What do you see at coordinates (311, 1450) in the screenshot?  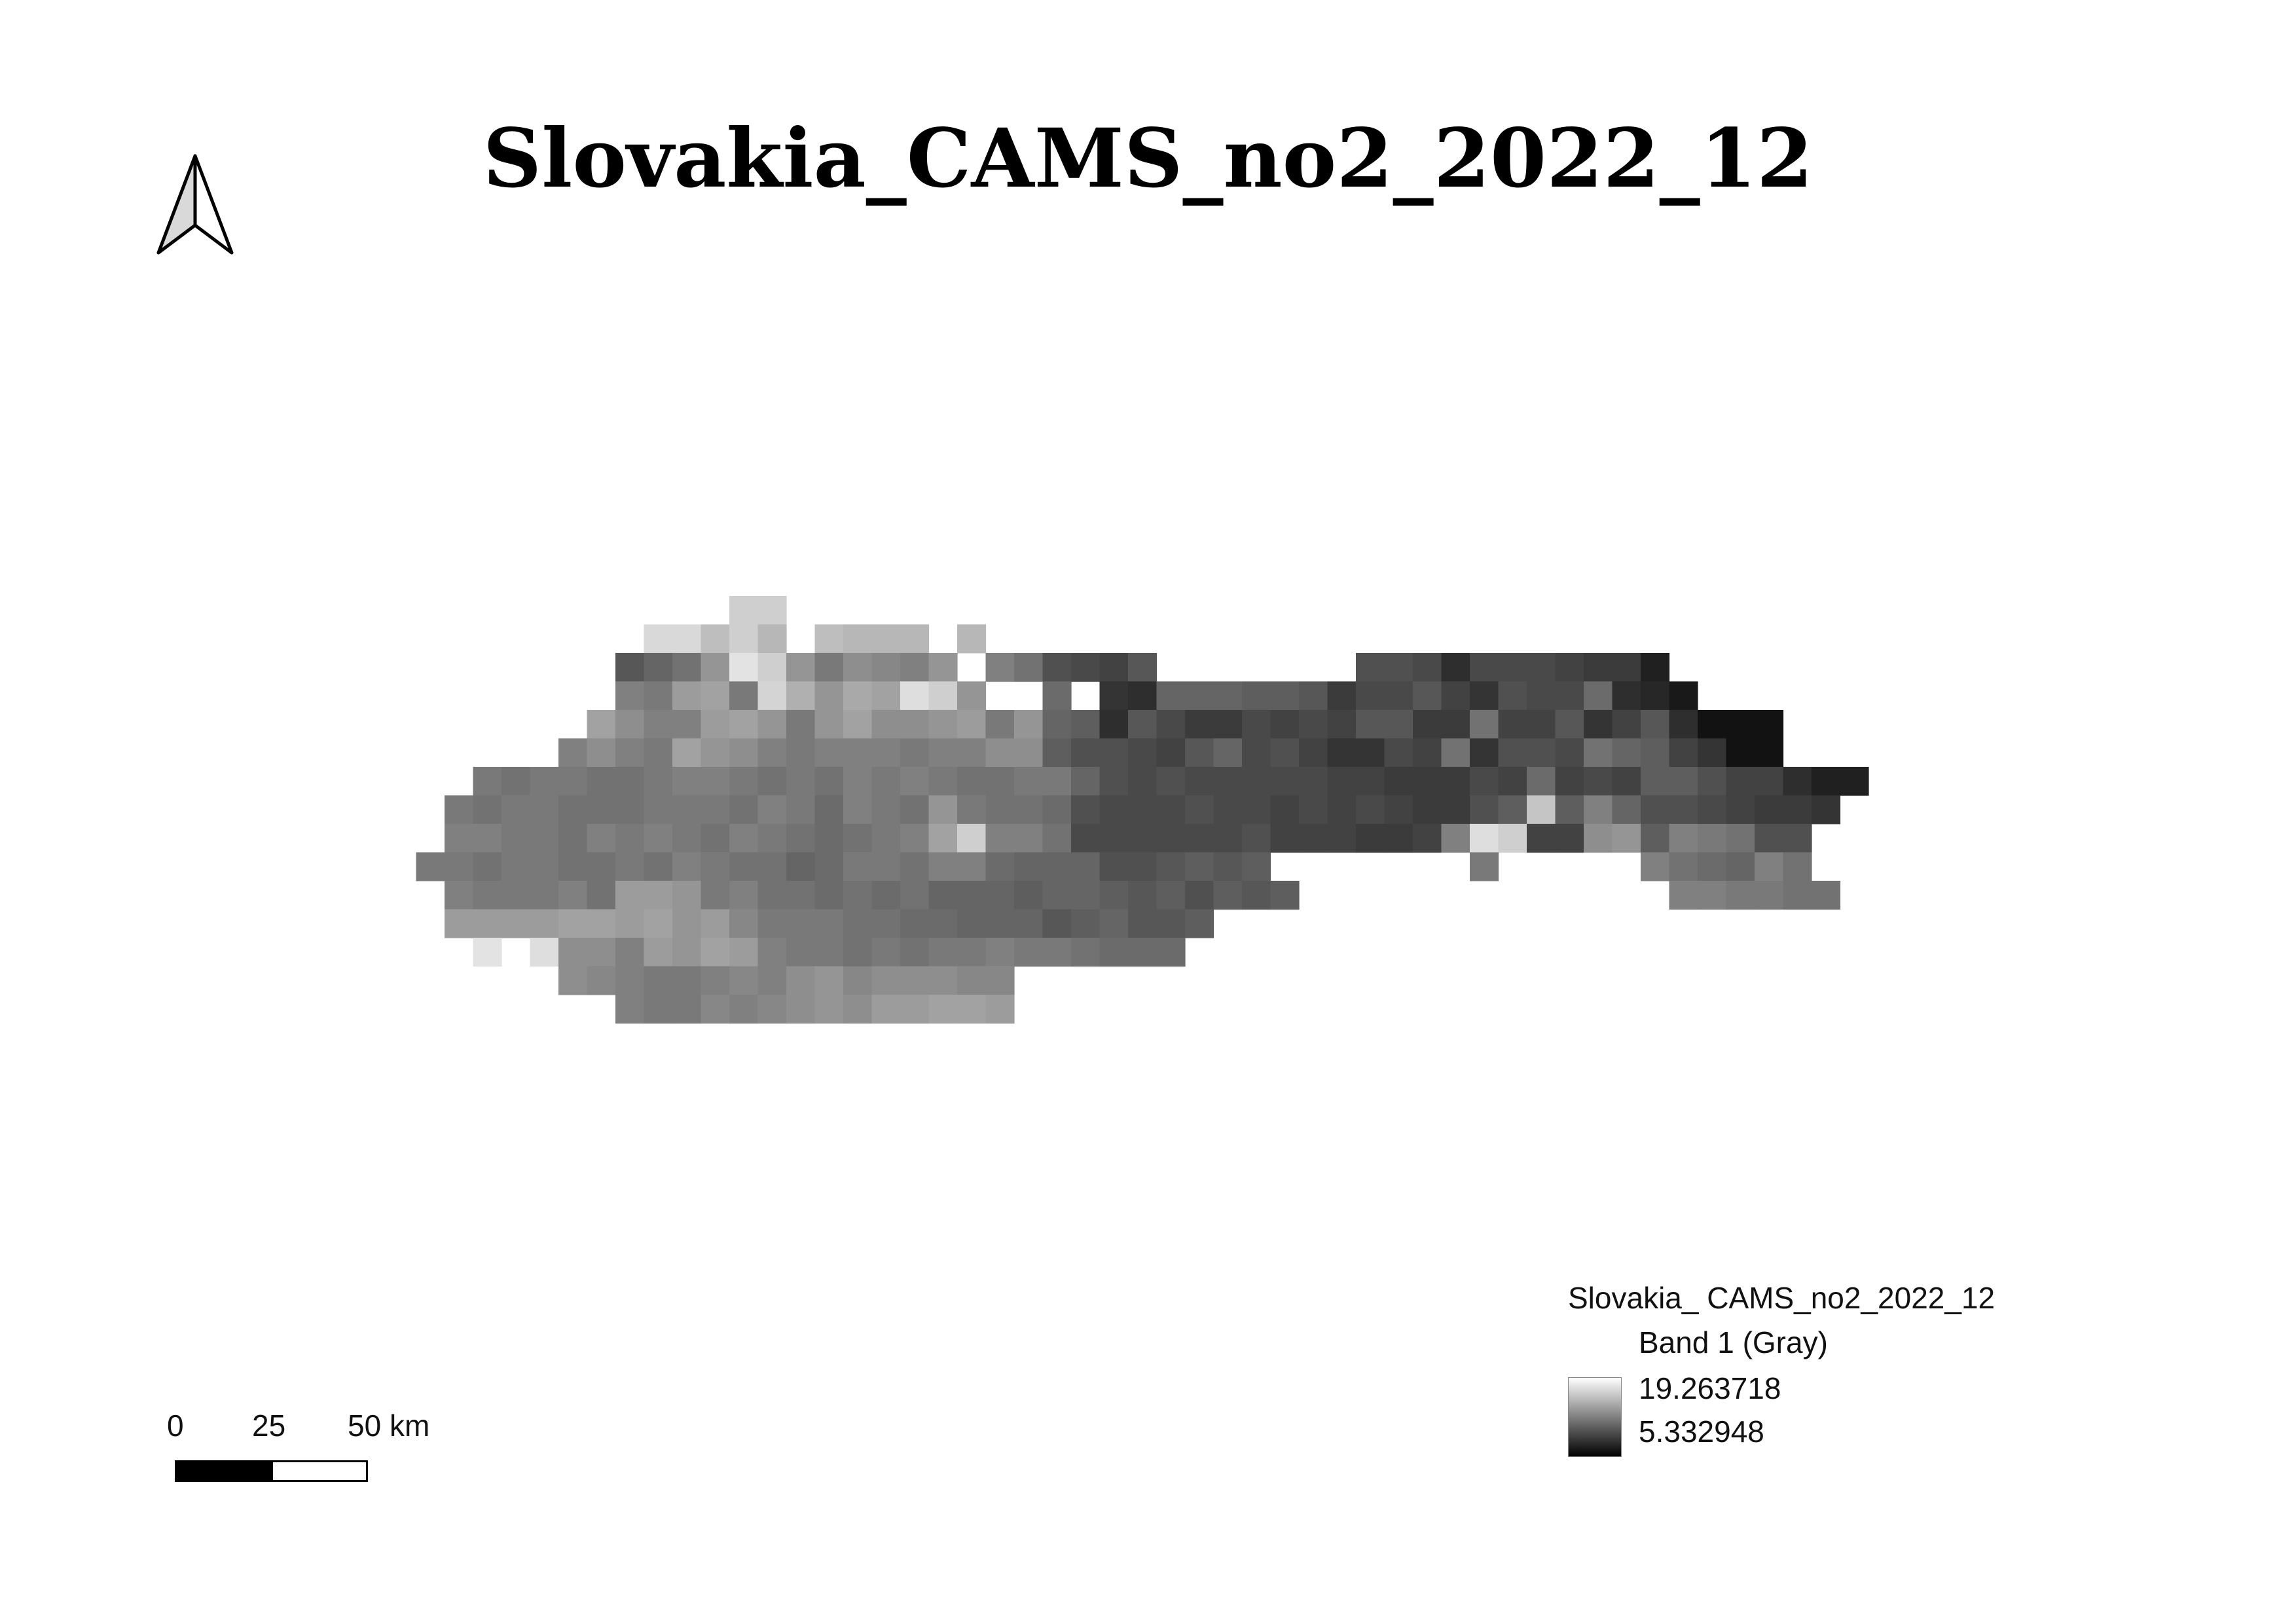 I see `scale-bar: 0 25 50 km` at bounding box center [311, 1450].